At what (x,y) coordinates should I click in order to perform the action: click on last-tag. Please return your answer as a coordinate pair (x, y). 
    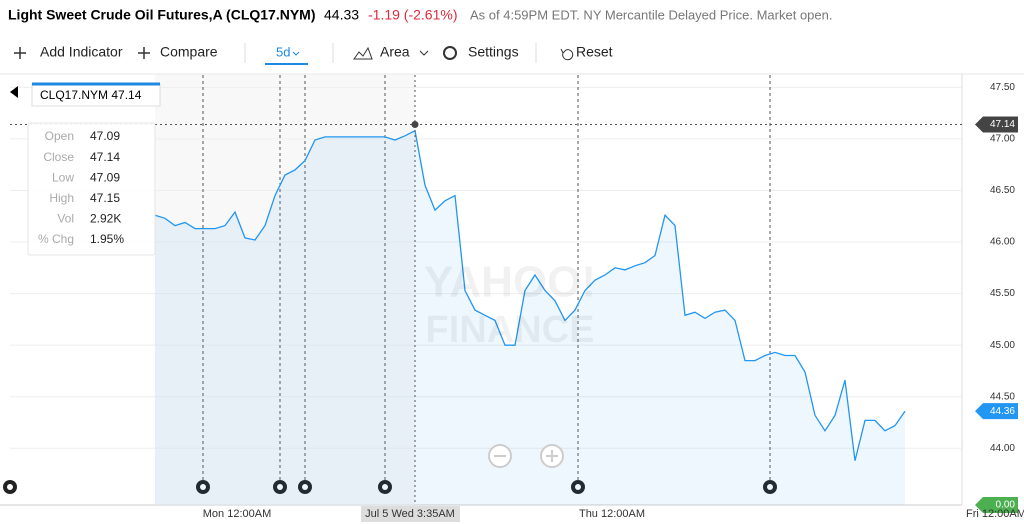
    Looking at the image, I should click on (996, 411).